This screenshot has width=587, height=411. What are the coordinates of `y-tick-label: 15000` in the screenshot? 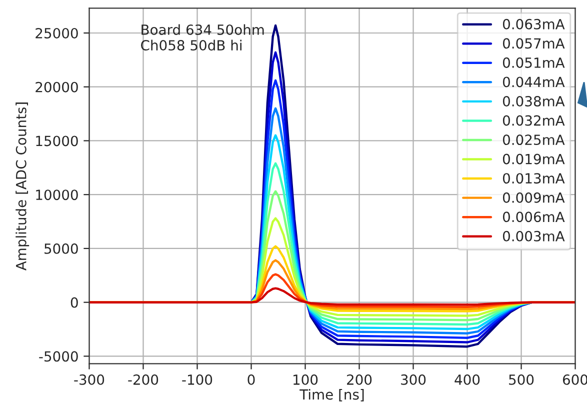 It's located at (57, 141).